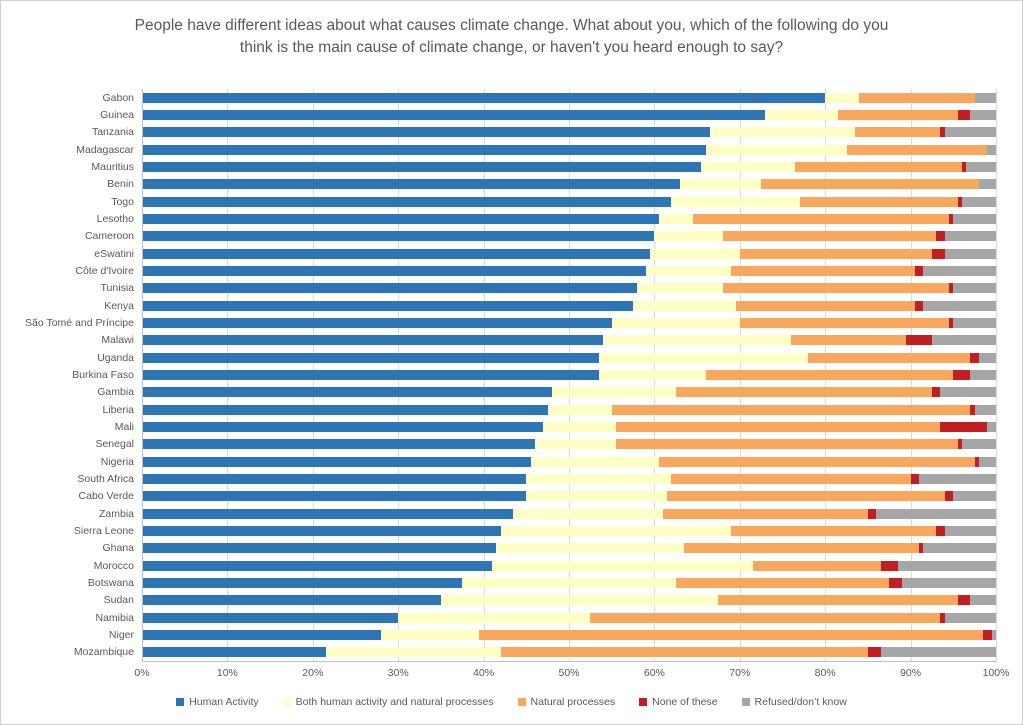 Image resolution: width=1023 pixels, height=725 pixels. What do you see at coordinates (484, 673) in the screenshot?
I see `x-tick-label: 40%` at bounding box center [484, 673].